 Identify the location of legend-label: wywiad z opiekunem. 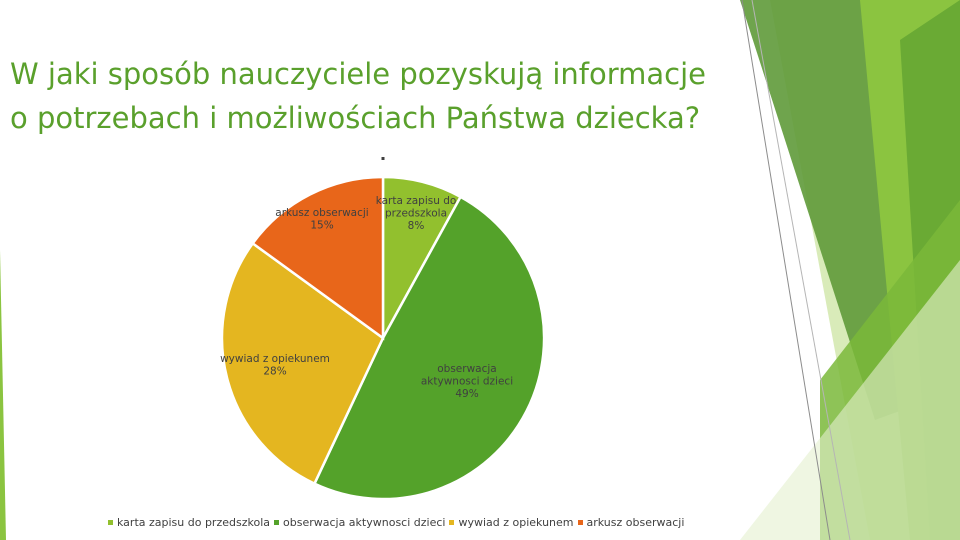
(516, 522).